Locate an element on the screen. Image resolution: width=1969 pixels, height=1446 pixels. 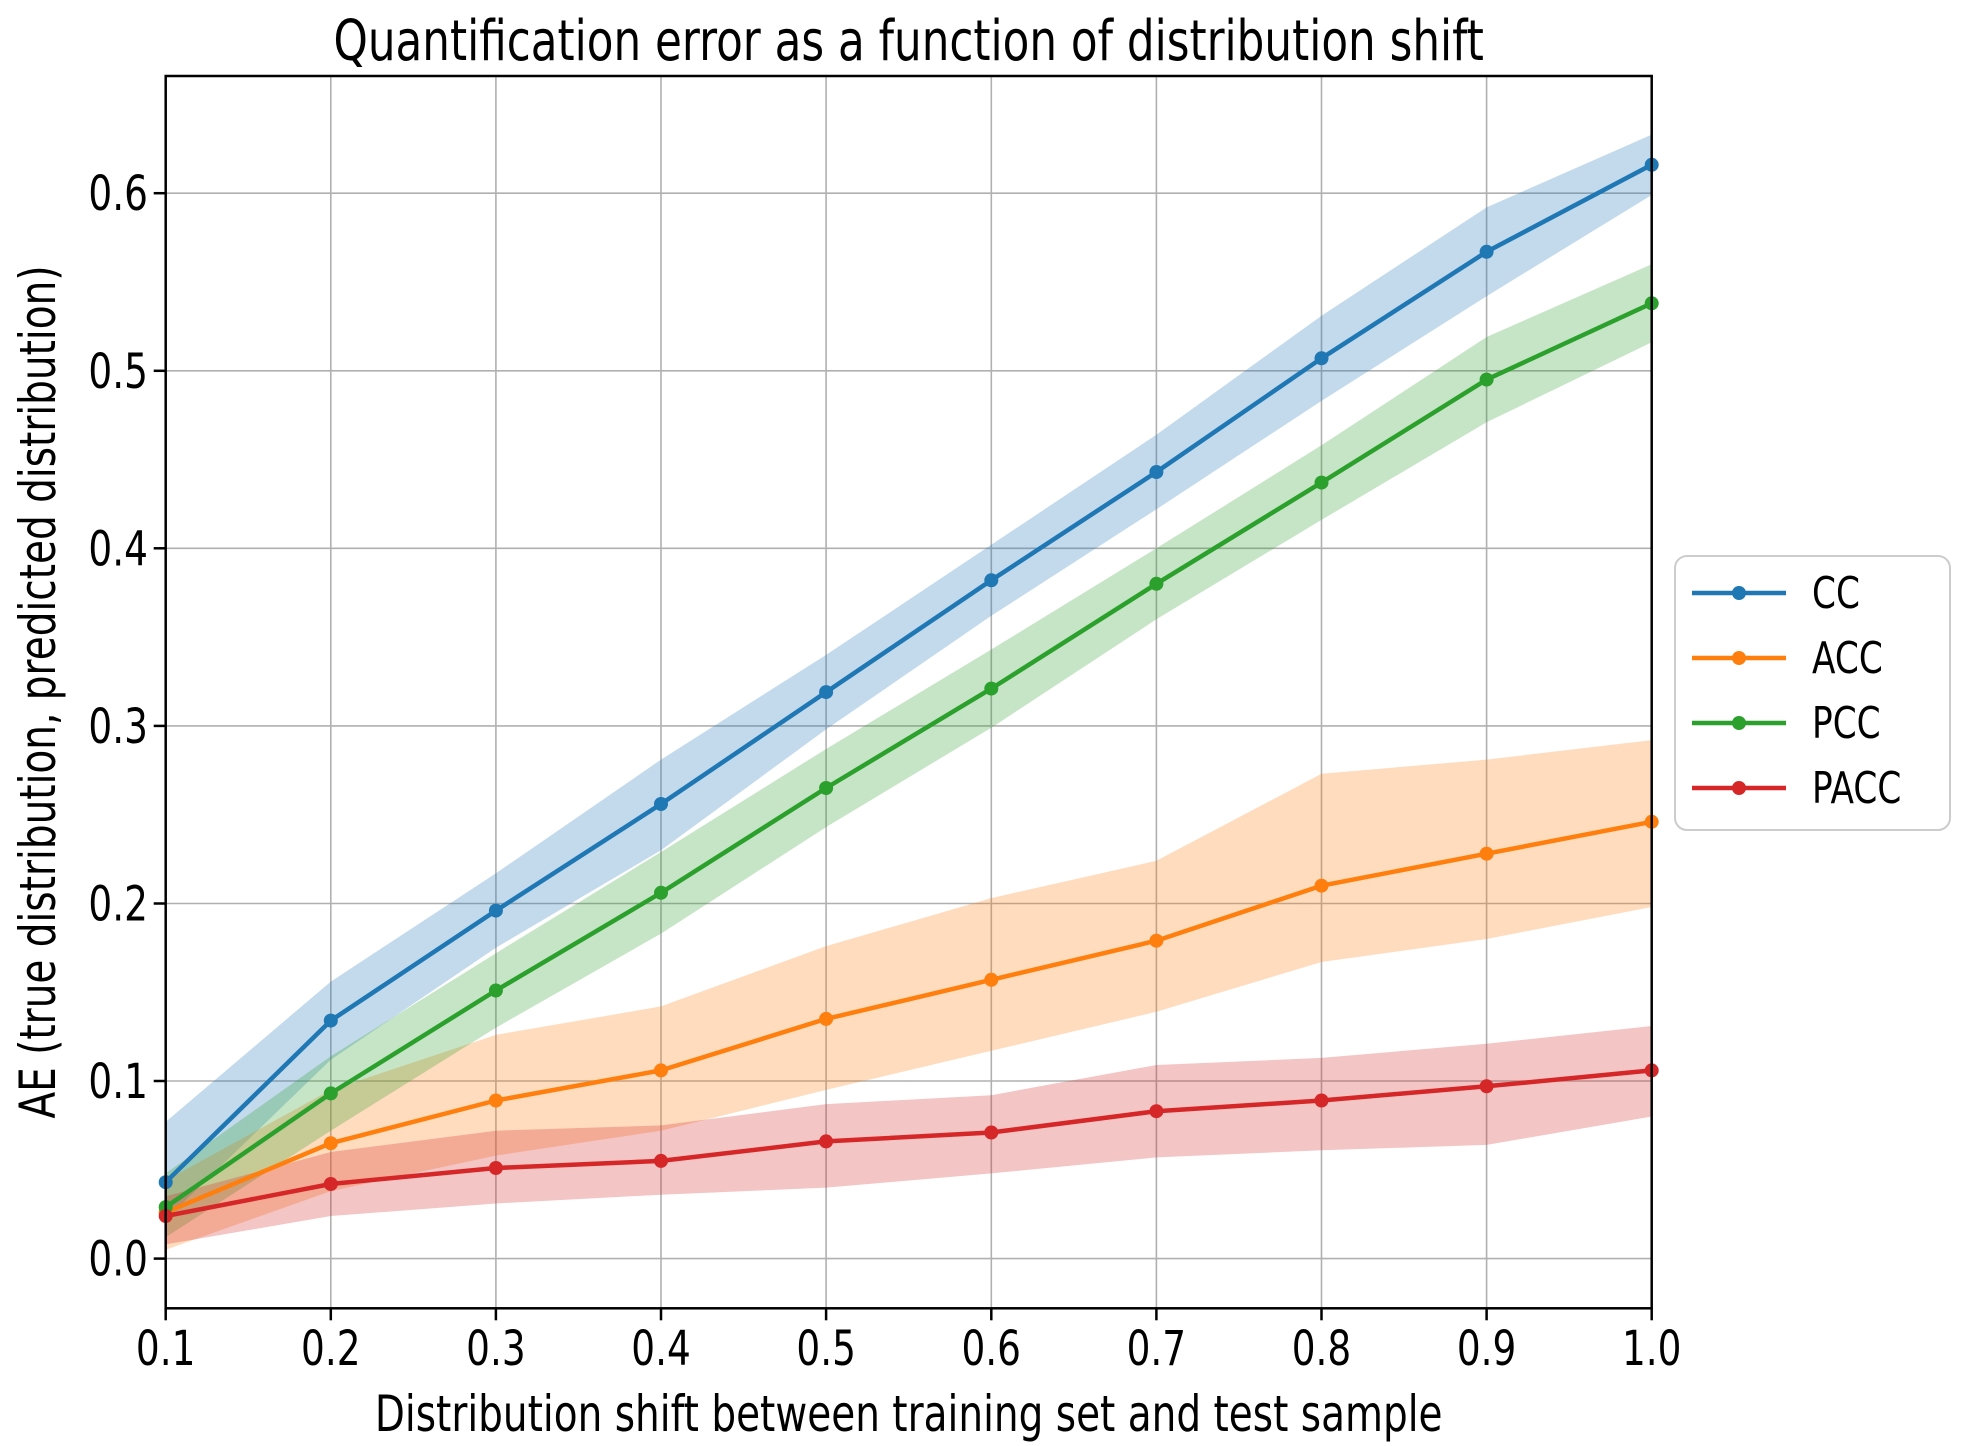
x-tick-label: 0.9 is located at coordinates (1487, 1350).